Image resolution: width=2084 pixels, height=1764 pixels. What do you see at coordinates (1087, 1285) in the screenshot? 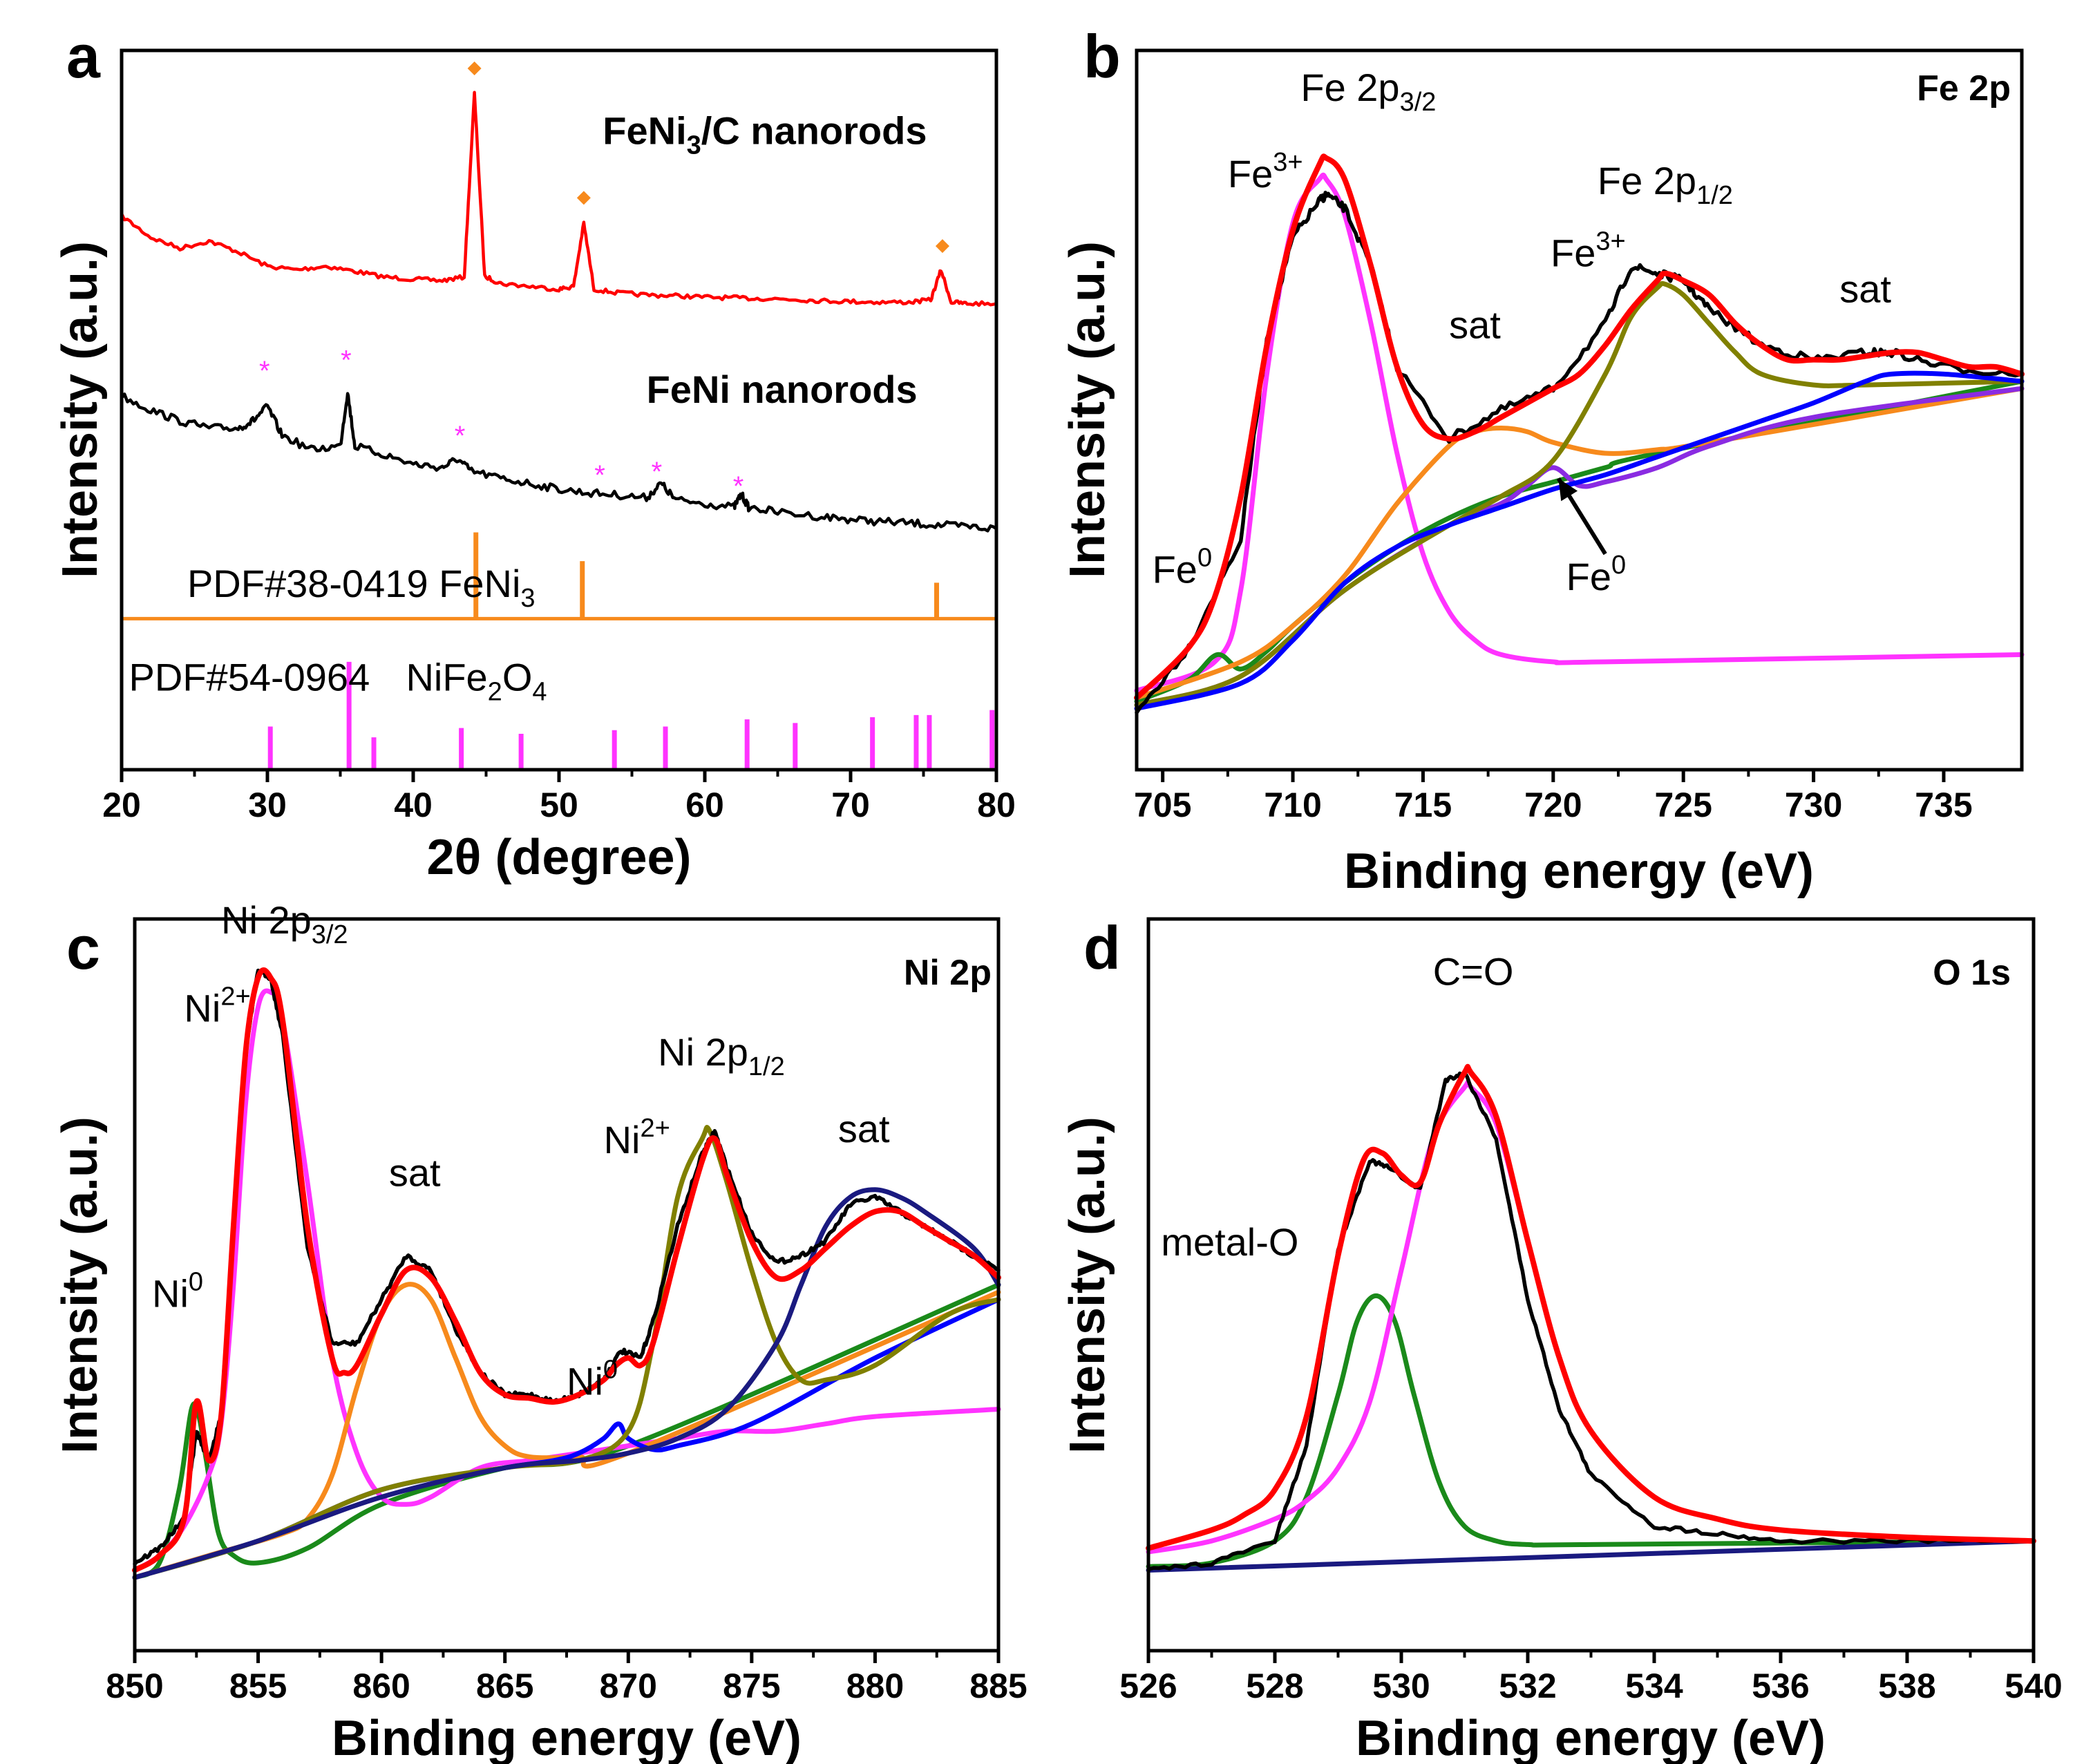
I see `panel-d-ylabel: Intensity (a.u.)` at bounding box center [1087, 1285].